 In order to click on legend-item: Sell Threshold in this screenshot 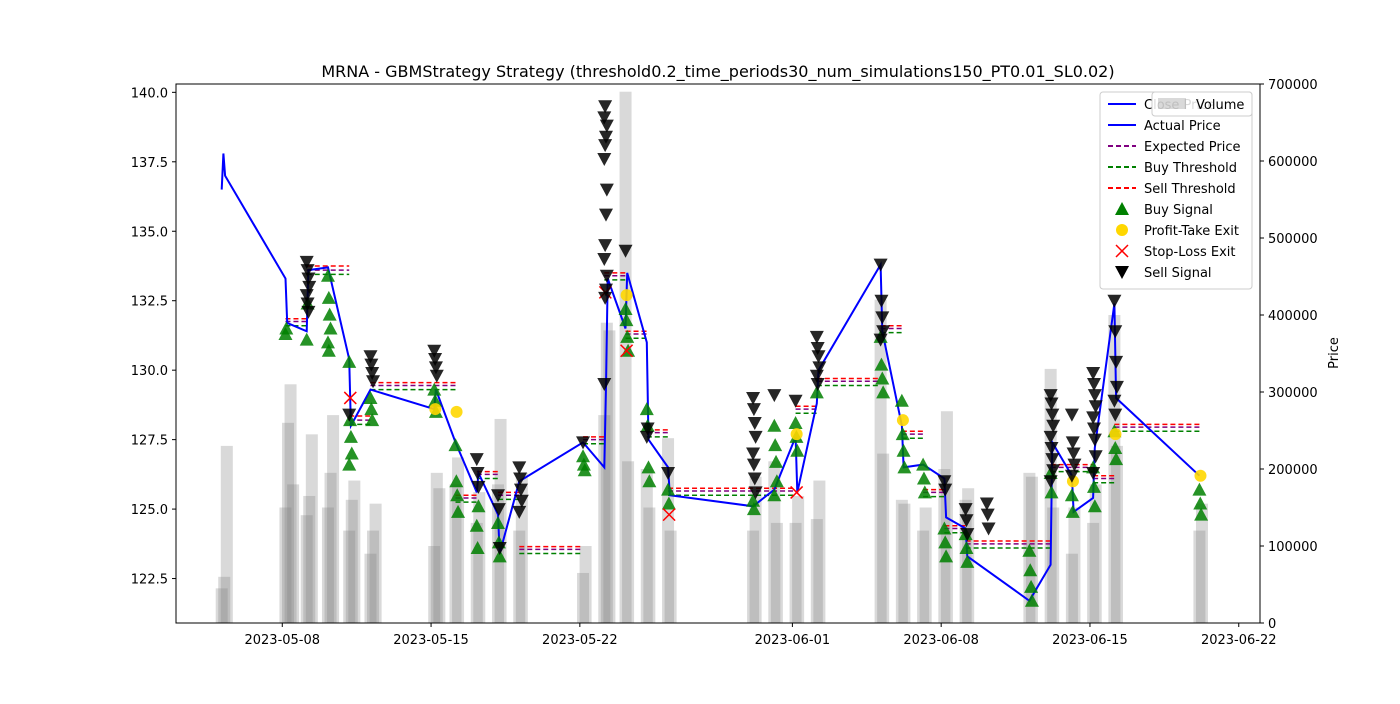, I will do `click(1172, 189)`.